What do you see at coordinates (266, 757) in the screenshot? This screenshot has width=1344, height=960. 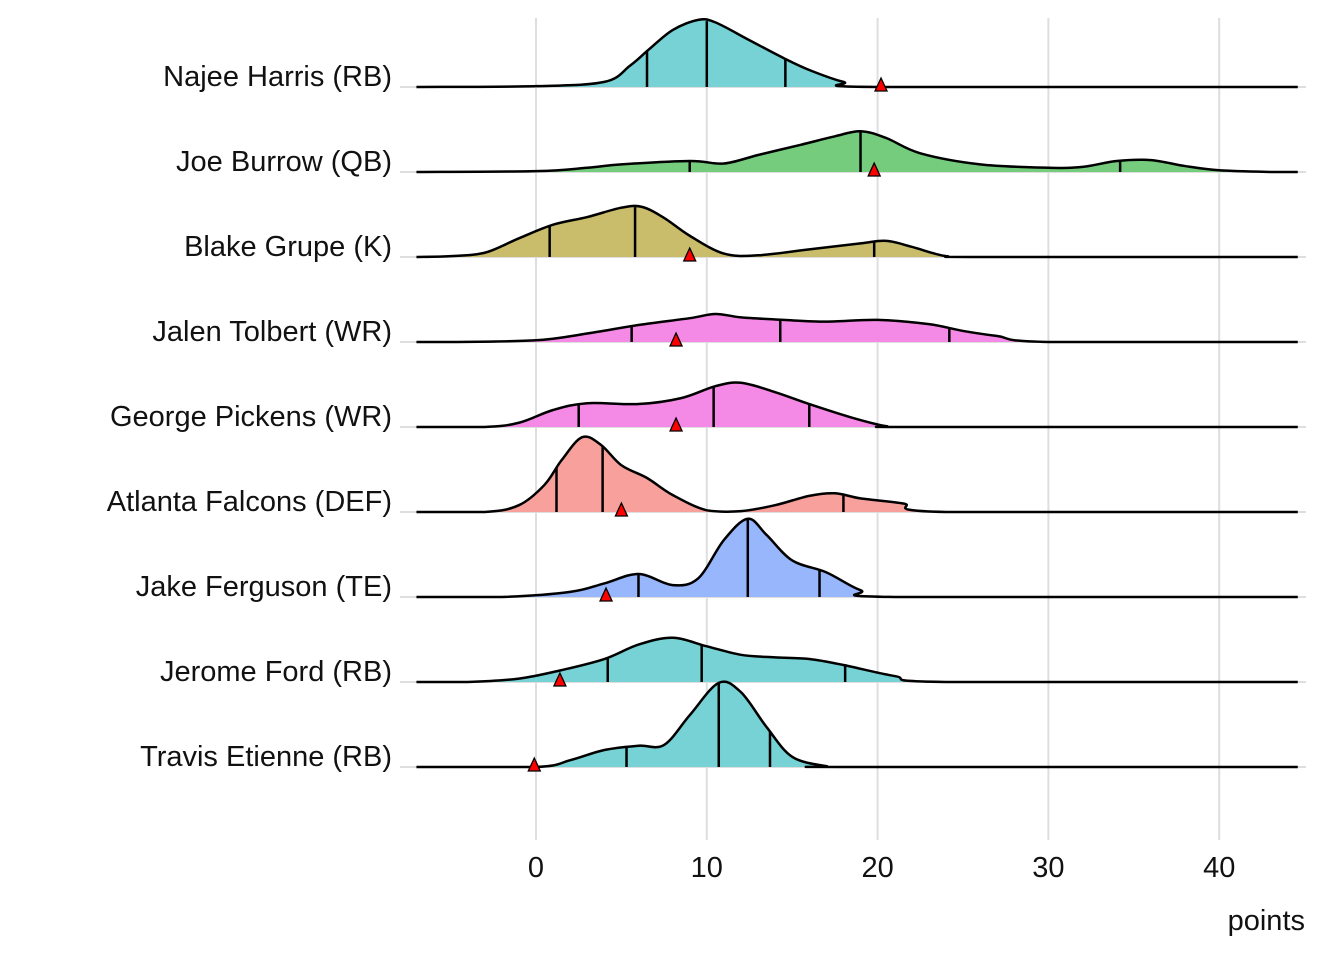 I see `y-label: Travis Etienne (RB)` at bounding box center [266, 757].